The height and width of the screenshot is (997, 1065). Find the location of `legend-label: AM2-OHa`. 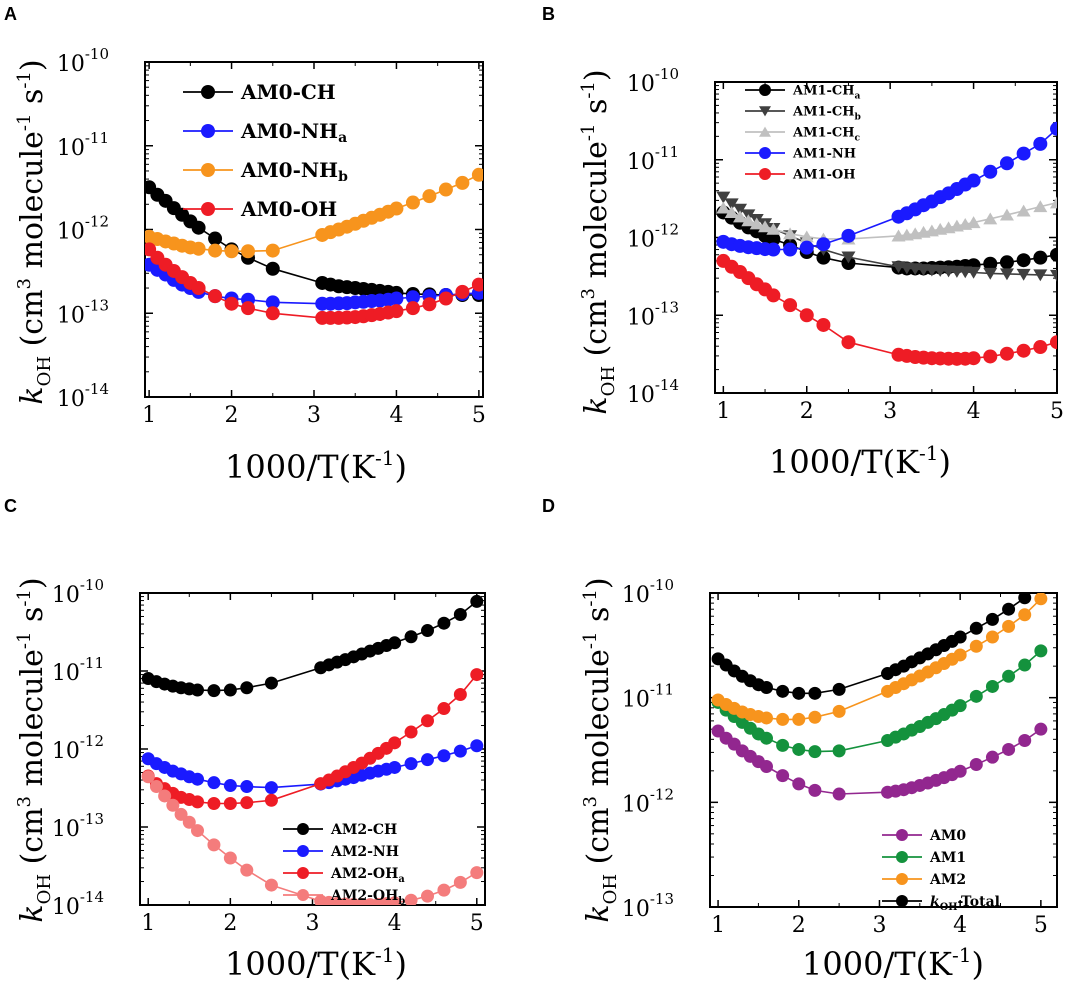

legend-label: AM2-OHa is located at coordinates (367, 875).